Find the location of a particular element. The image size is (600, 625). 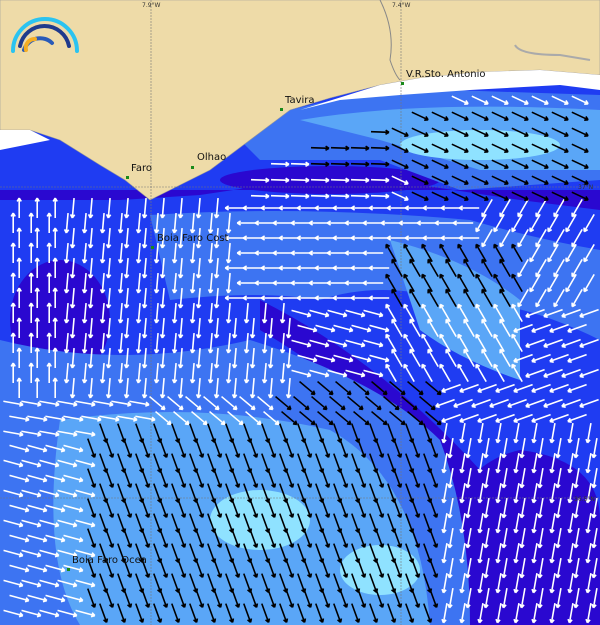

buoy-label-faro-ocea: Boia Faro Ocea is located at coordinates (109, 560).